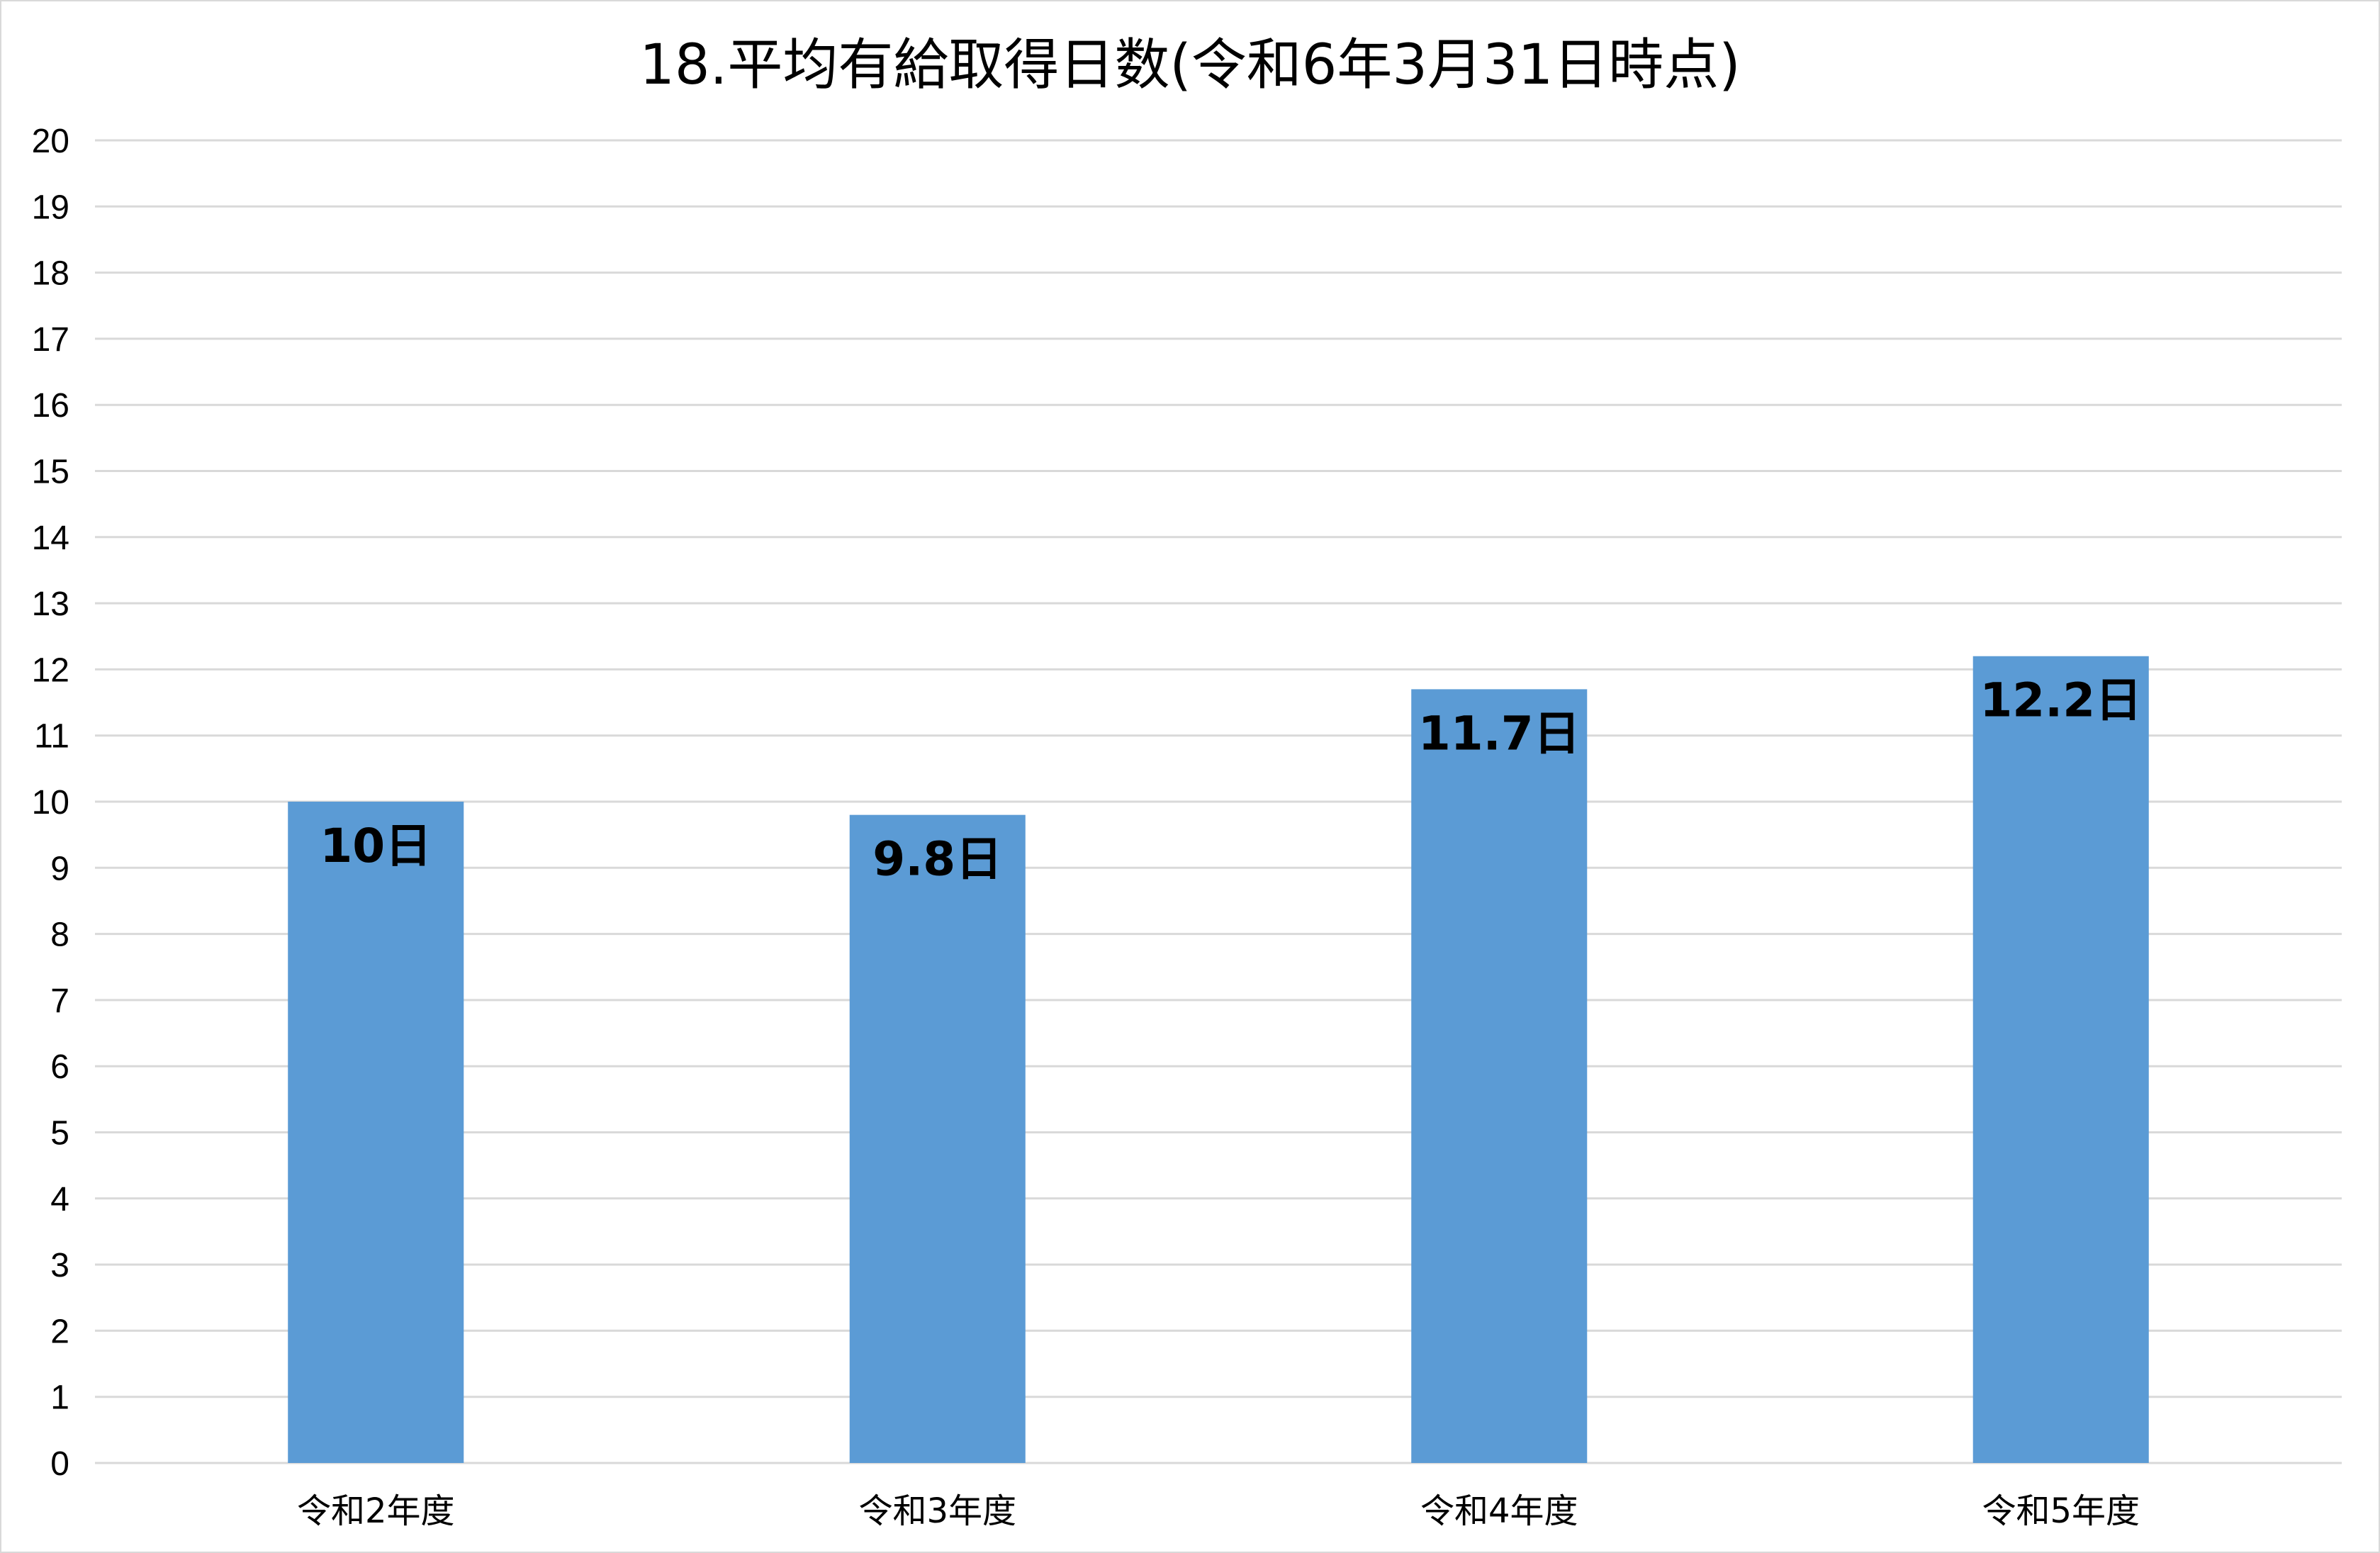 This screenshot has width=2380, height=1553. I want to click on data-labels: 10日 9.8日 11.7日 12.2日, so click(1231, 780).